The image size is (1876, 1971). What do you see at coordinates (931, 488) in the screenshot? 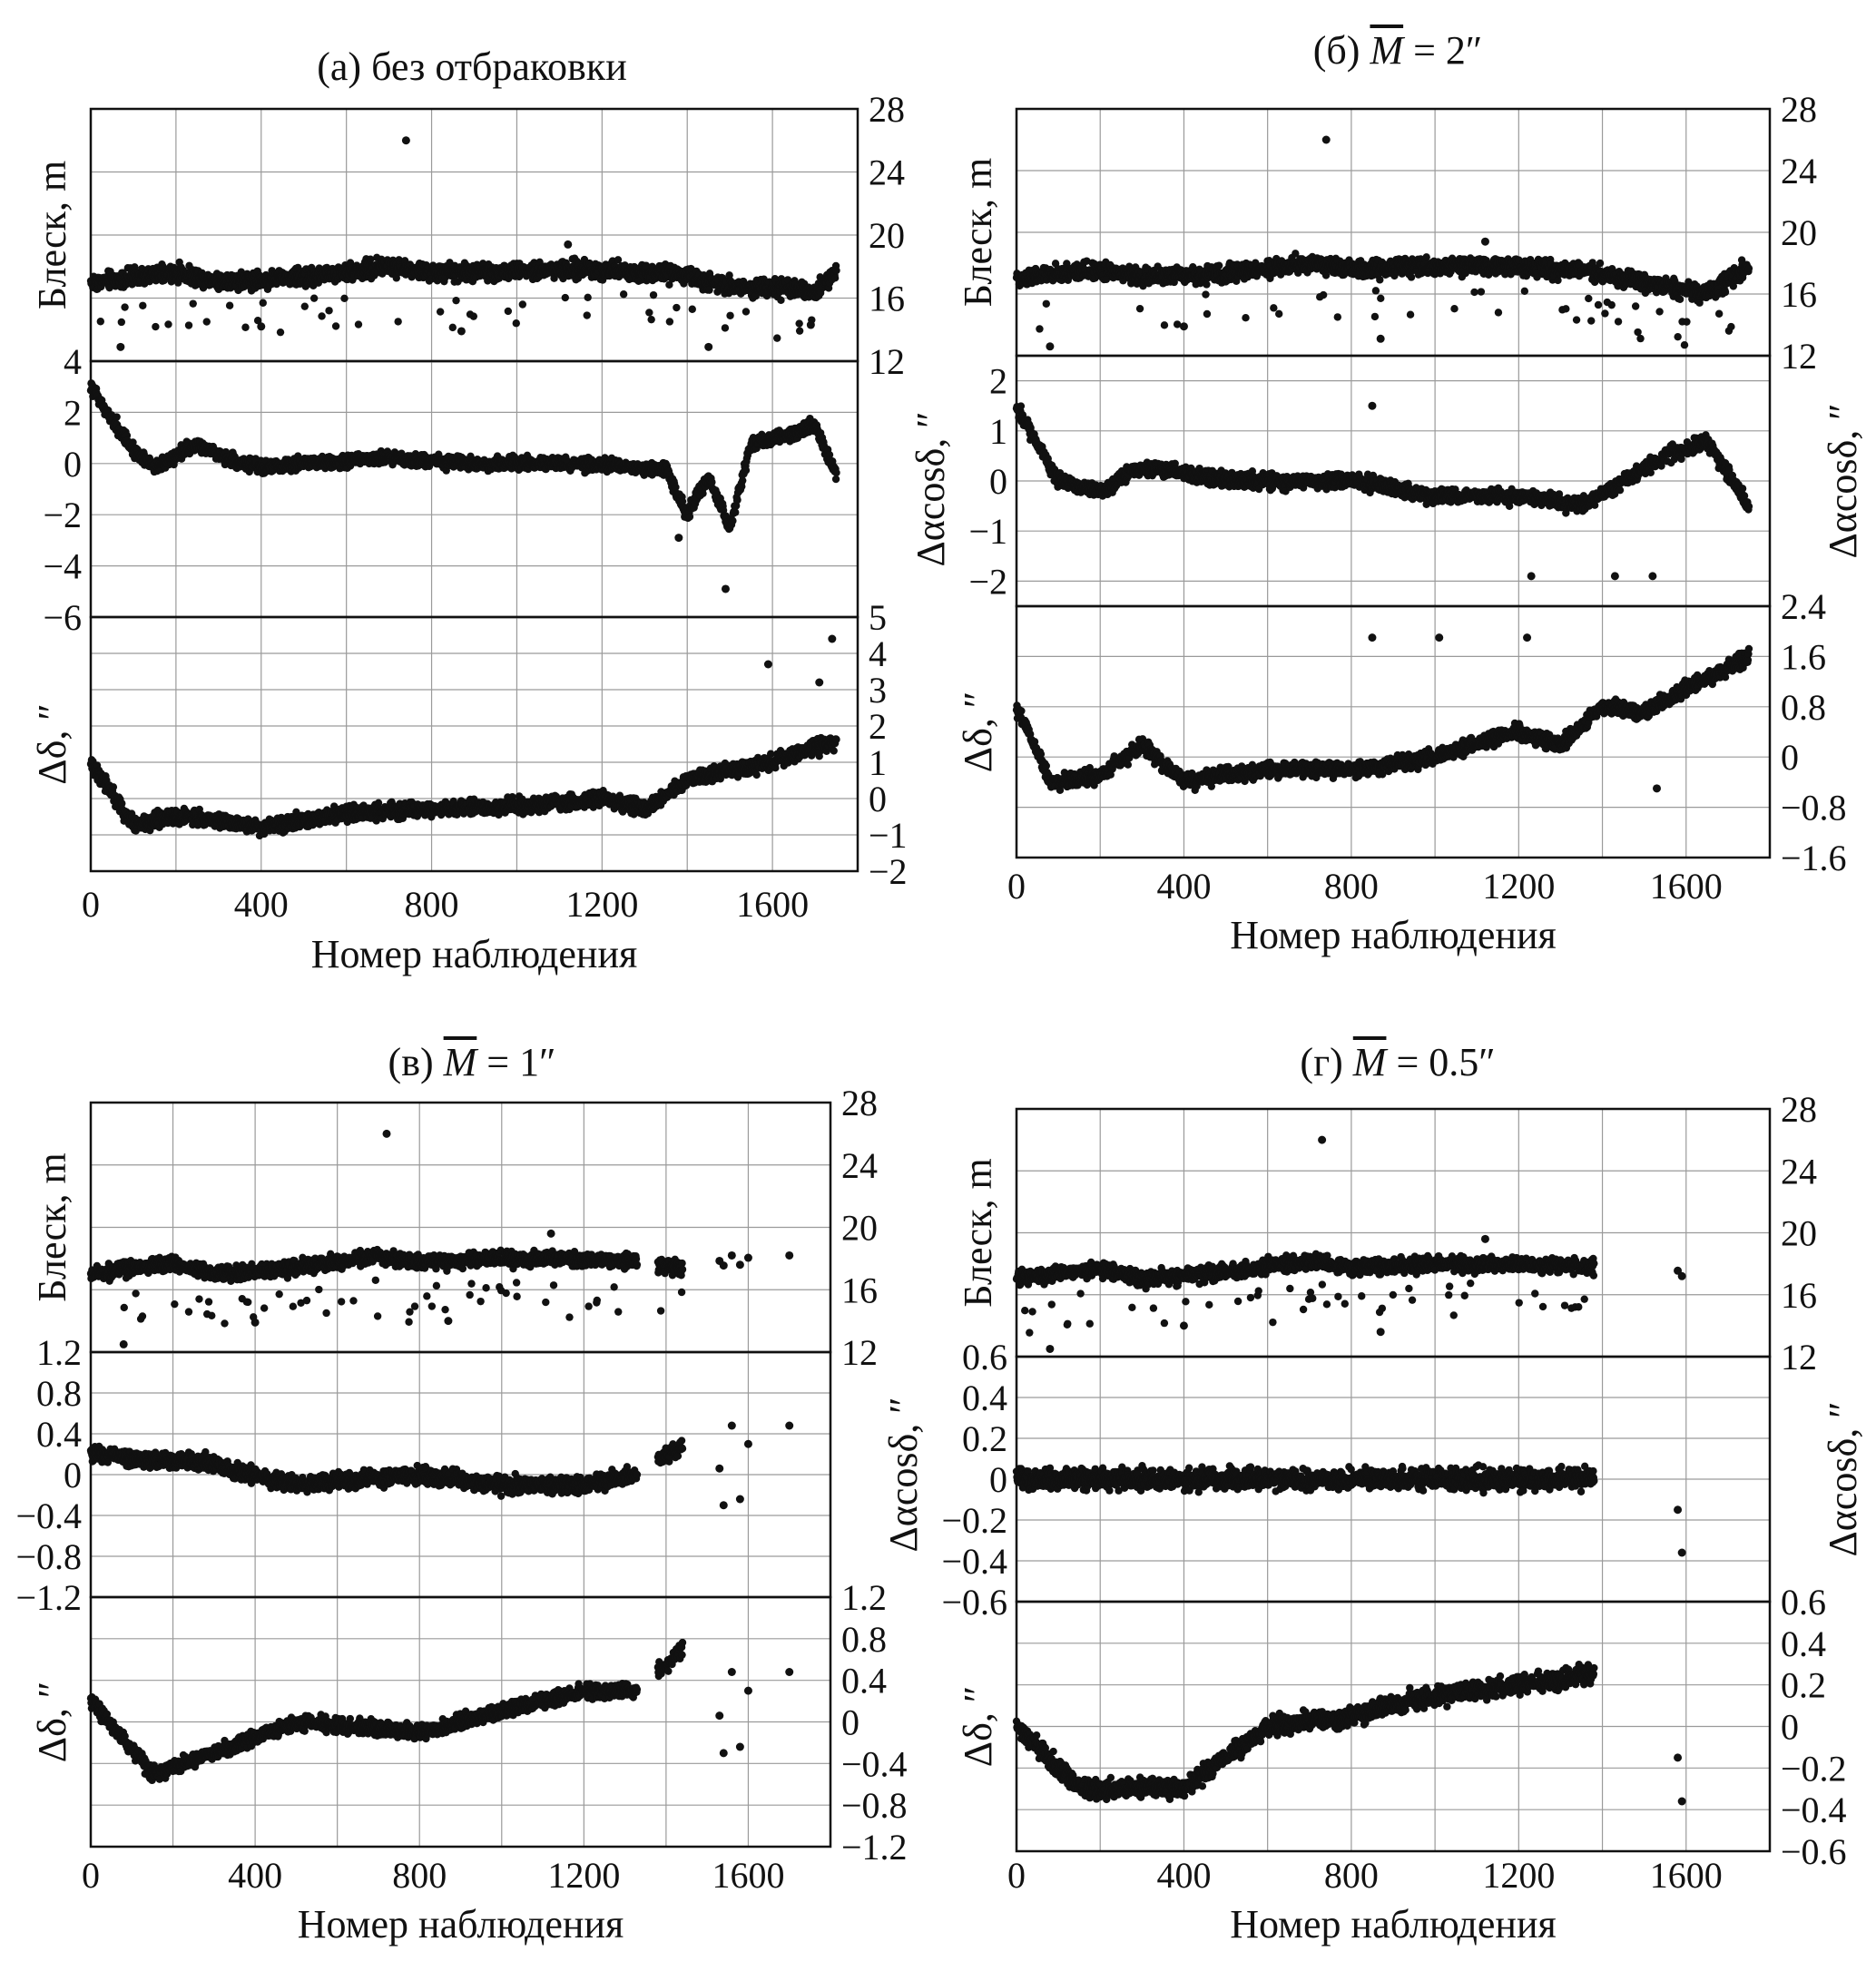
I see `y-axis-label: Δαcosδ, ″` at bounding box center [931, 488].